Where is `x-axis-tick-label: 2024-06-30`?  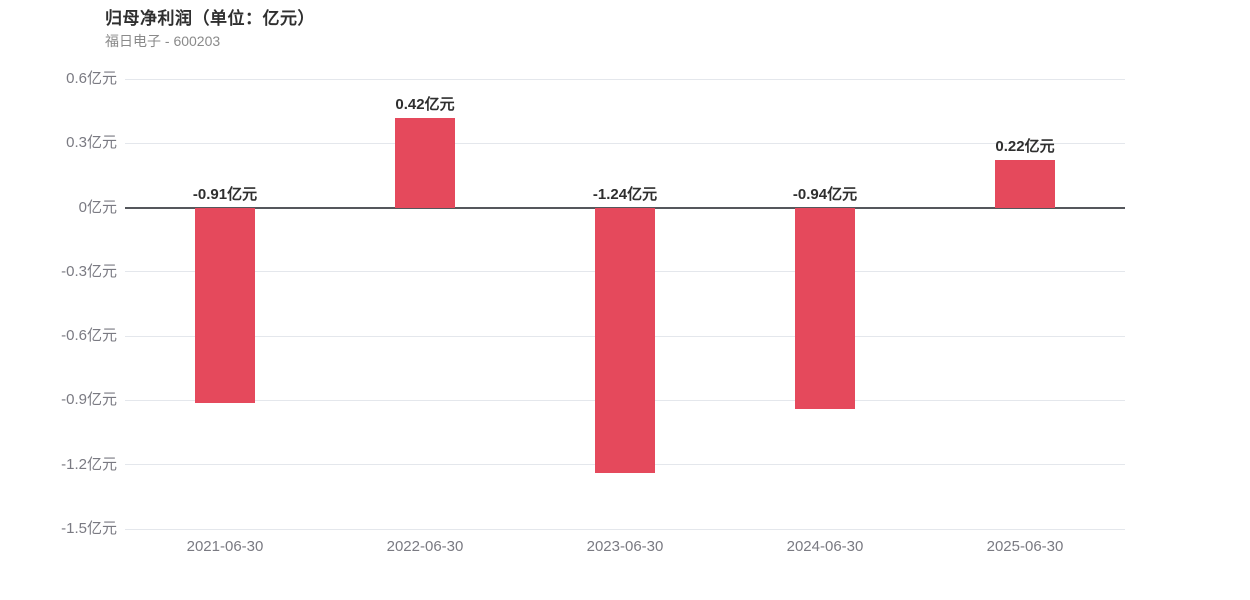
x-axis-tick-label: 2024-06-30 is located at coordinates (825, 546).